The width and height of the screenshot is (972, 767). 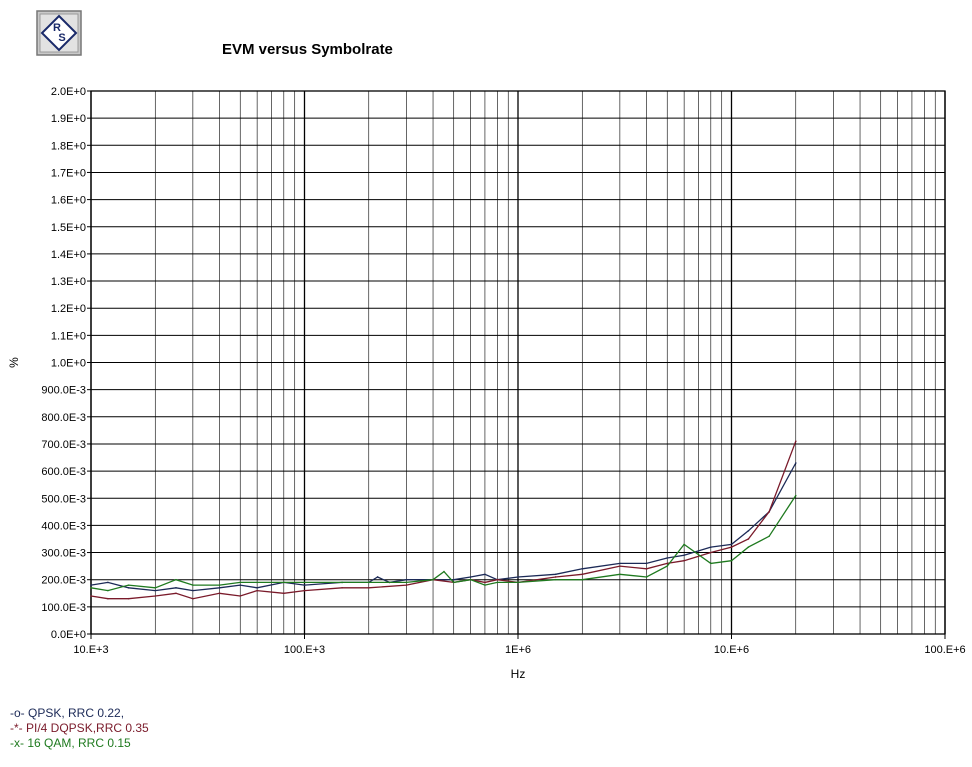 I want to click on y-tick-label: 700.0E-3, so click(x=63, y=445).